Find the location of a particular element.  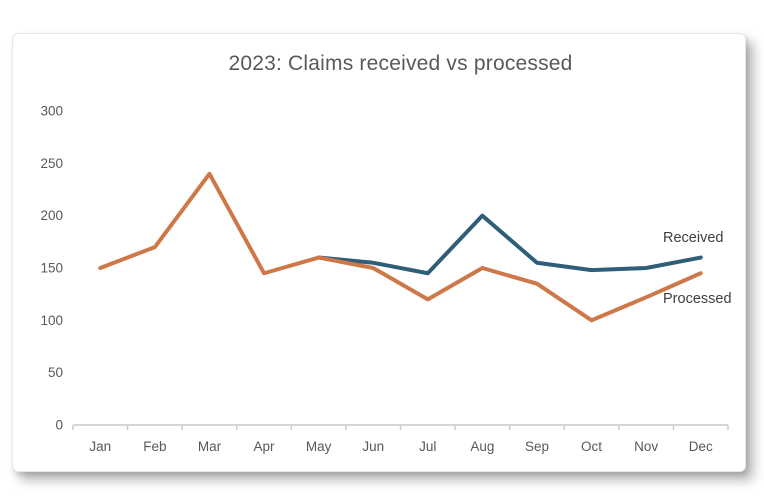

x-axis-line is located at coordinates (400, 427).